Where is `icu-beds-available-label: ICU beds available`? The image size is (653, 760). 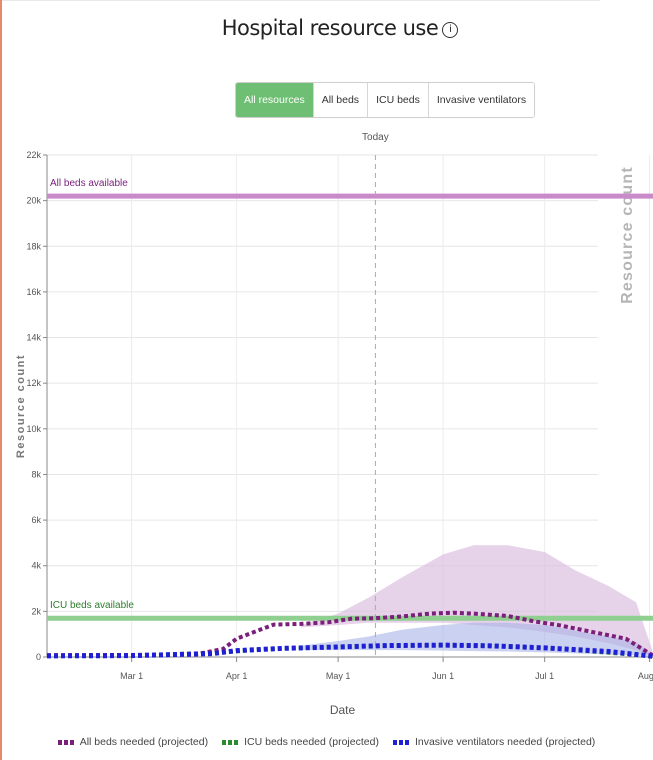
icu-beds-available-label: ICU beds available is located at coordinates (92, 605).